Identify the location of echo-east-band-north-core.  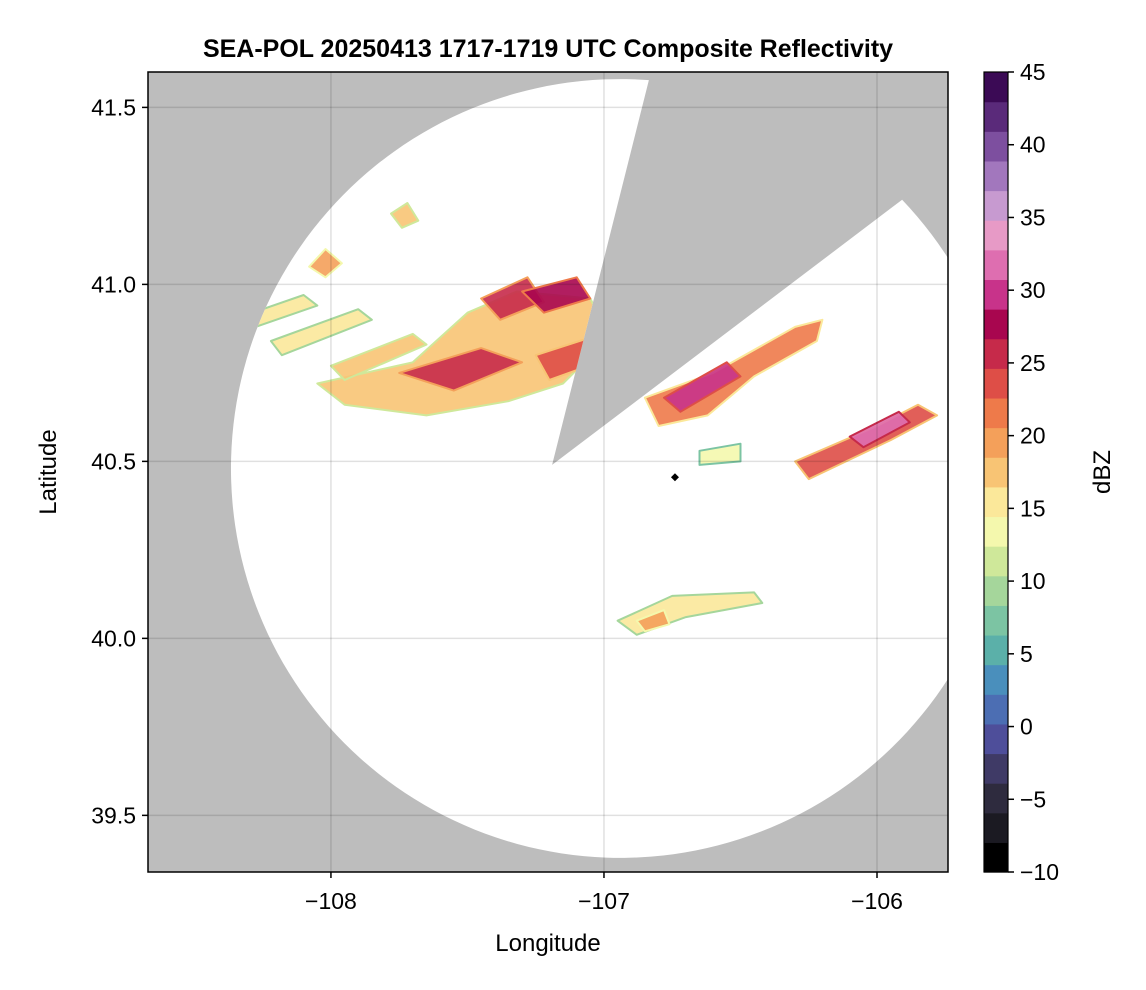
(702, 387).